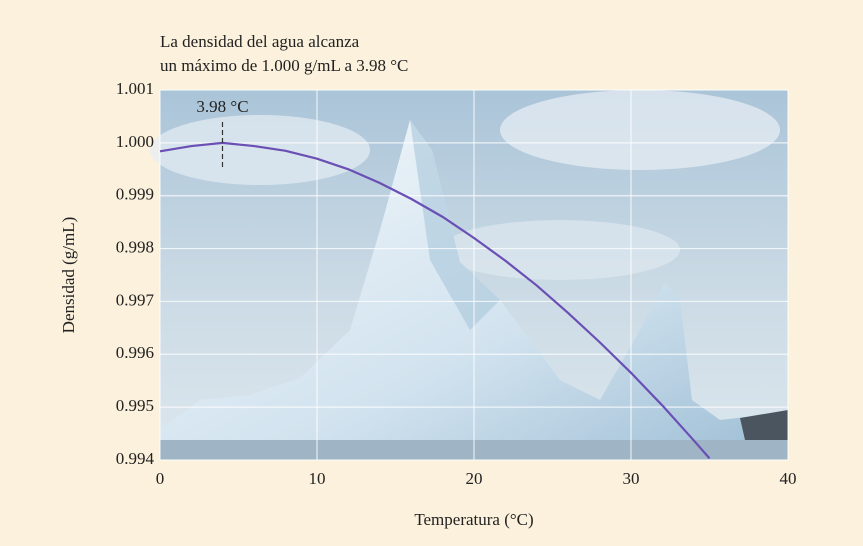 The width and height of the screenshot is (863, 546). I want to click on x-tick-label: 0, so click(160, 478).